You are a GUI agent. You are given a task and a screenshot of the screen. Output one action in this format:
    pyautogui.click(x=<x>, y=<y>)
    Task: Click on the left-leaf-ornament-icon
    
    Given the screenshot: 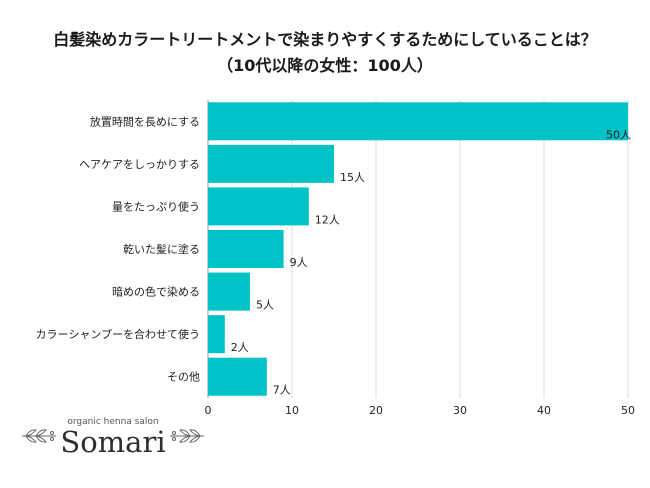 What is the action you would take?
    pyautogui.click(x=39, y=436)
    